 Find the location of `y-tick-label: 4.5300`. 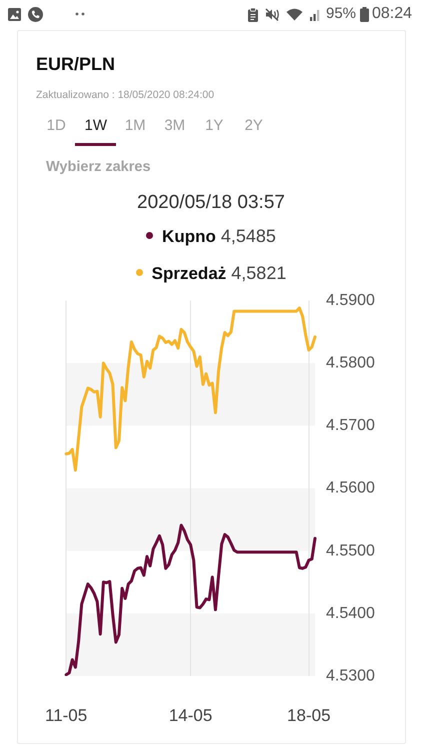

y-tick-label: 4.5300 is located at coordinates (351, 675).